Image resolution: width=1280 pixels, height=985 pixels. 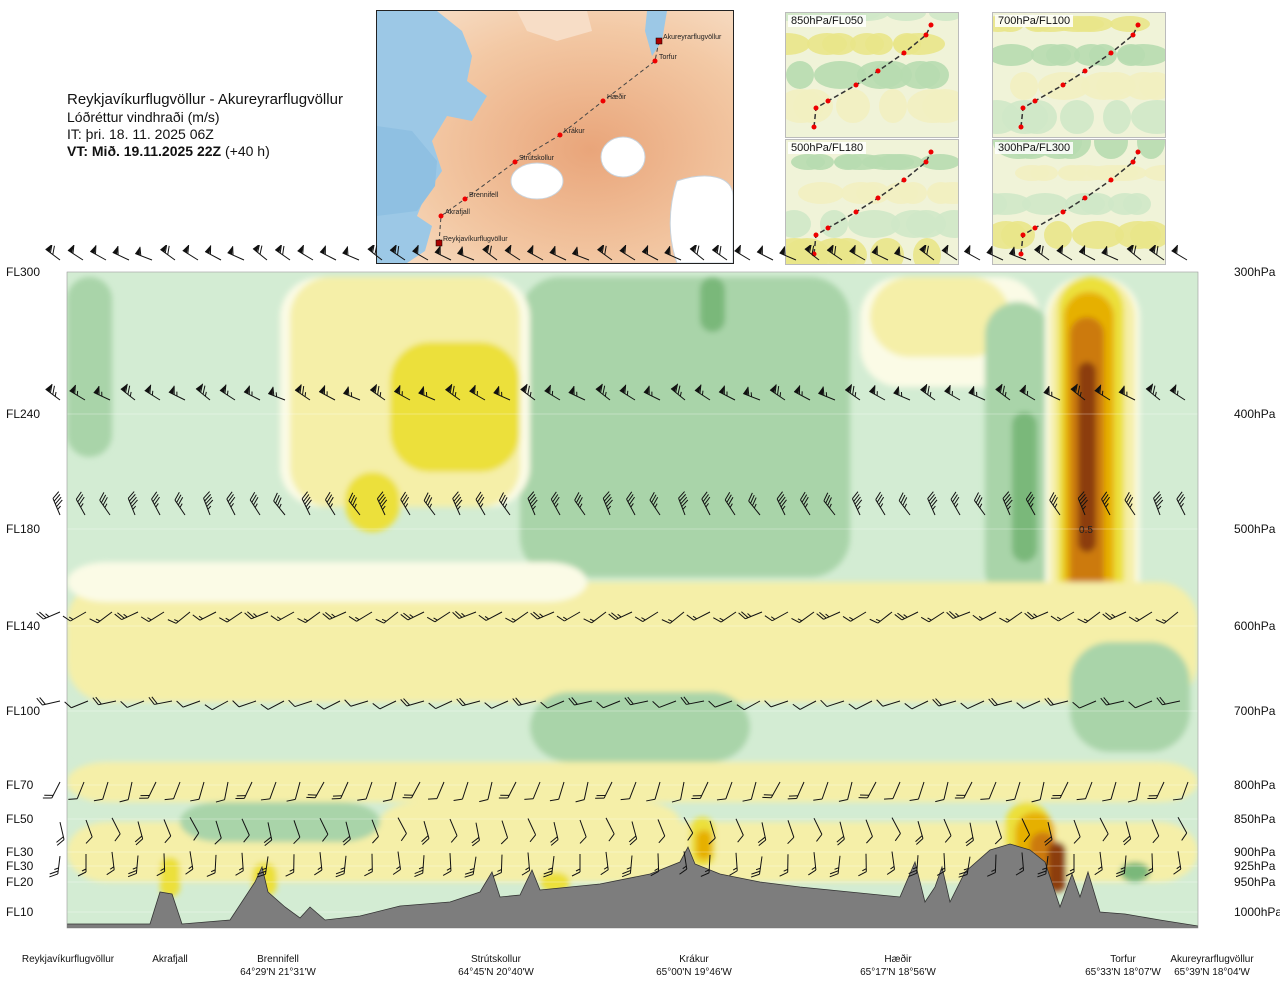 What do you see at coordinates (23, 626) in the screenshot?
I see `left-axis-label: FL140` at bounding box center [23, 626].